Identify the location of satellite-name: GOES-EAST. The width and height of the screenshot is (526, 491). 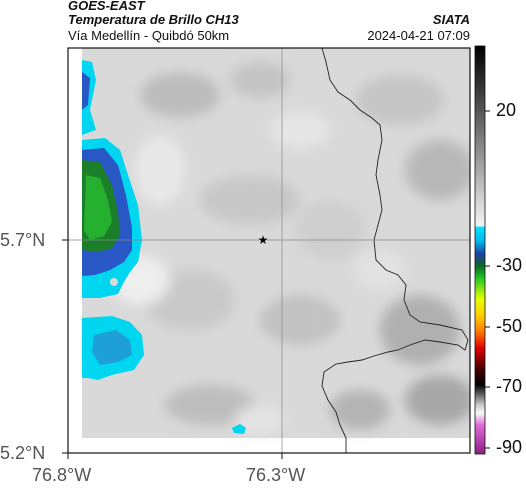
(106, 6).